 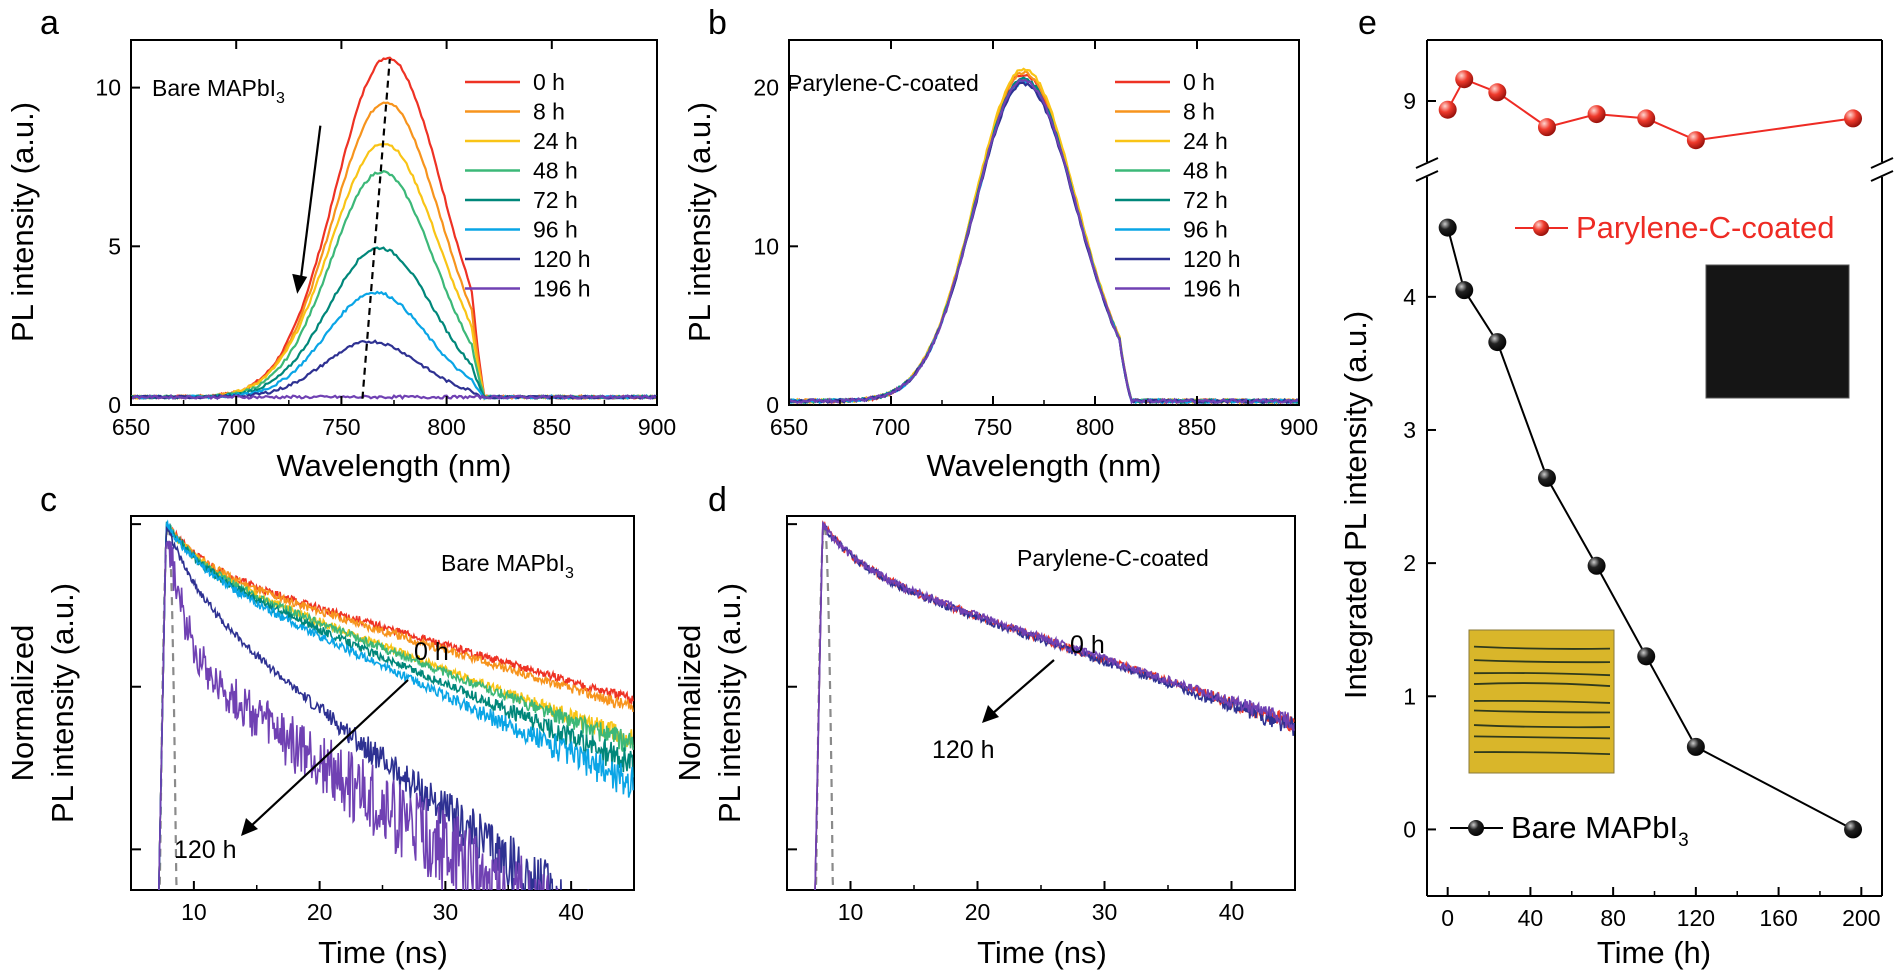 I want to click on e-ytick-label: 3, so click(x=1409, y=430).